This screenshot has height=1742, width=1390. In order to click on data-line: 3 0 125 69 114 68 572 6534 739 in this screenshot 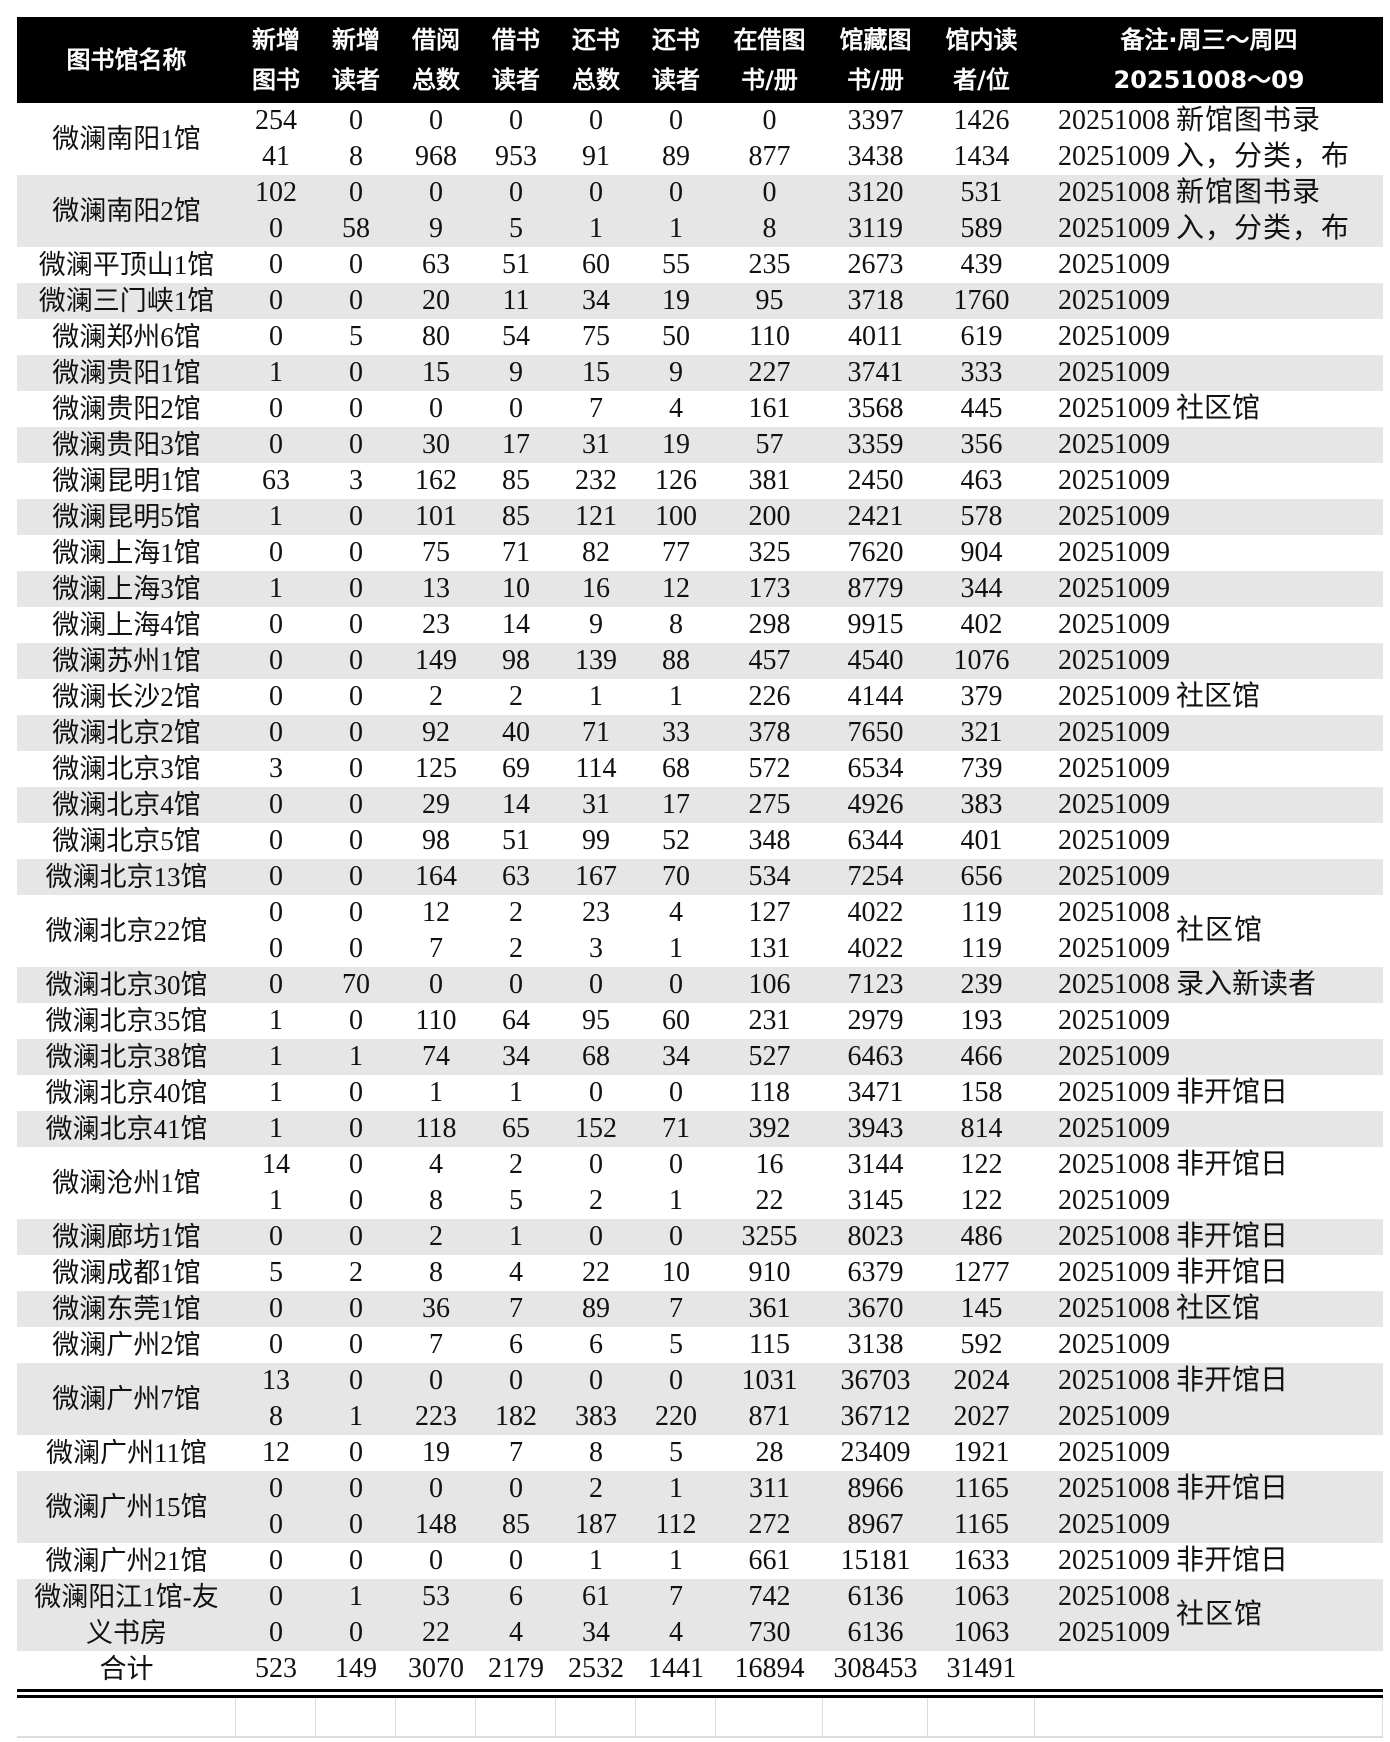, I will do `click(635, 769)`.